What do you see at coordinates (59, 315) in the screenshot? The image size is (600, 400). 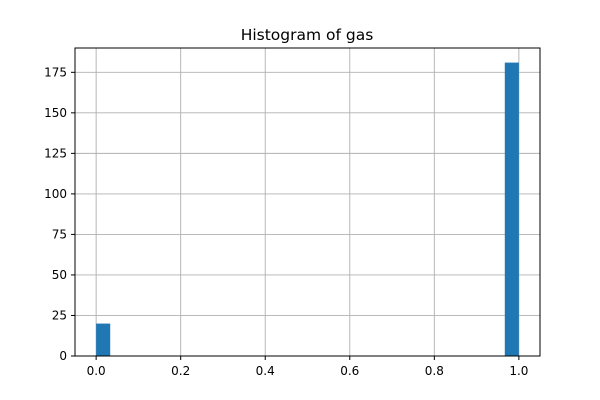 I see `y-tick-label: 25` at bounding box center [59, 315].